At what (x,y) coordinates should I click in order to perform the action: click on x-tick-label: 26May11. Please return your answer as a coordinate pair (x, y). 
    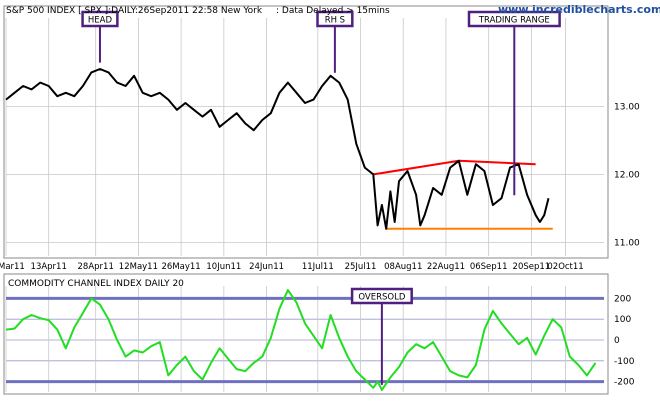
    Looking at the image, I should click on (181, 267).